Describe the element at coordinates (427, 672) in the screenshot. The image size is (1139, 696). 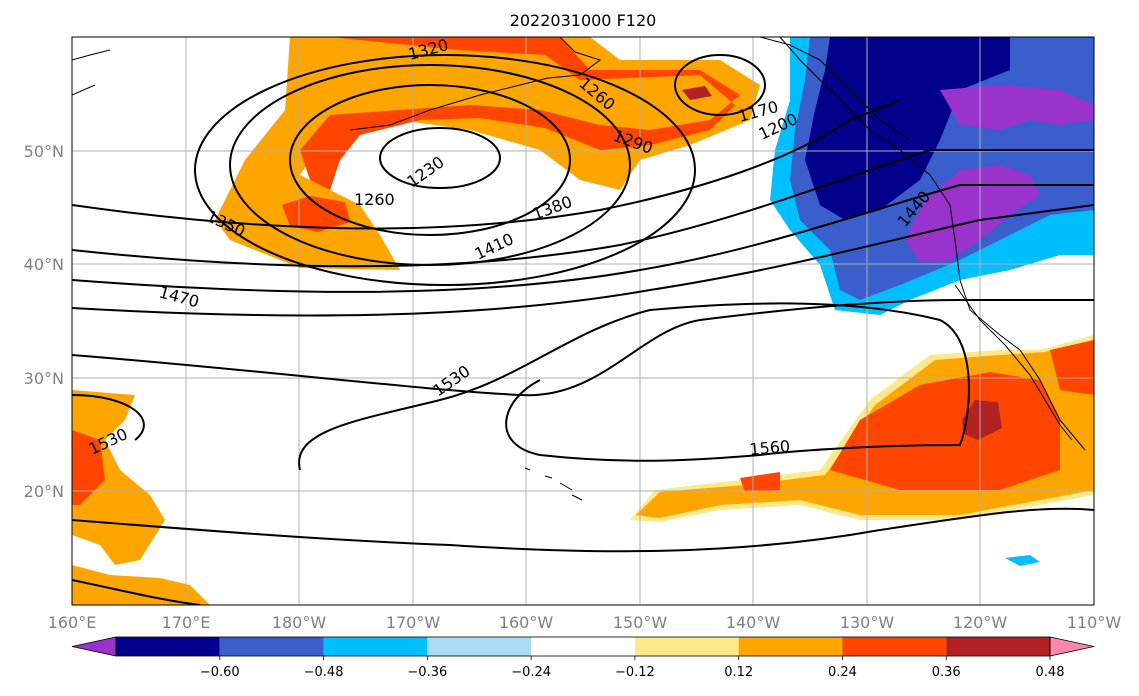
I see `colorbar-tick-label: −0.36` at that location.